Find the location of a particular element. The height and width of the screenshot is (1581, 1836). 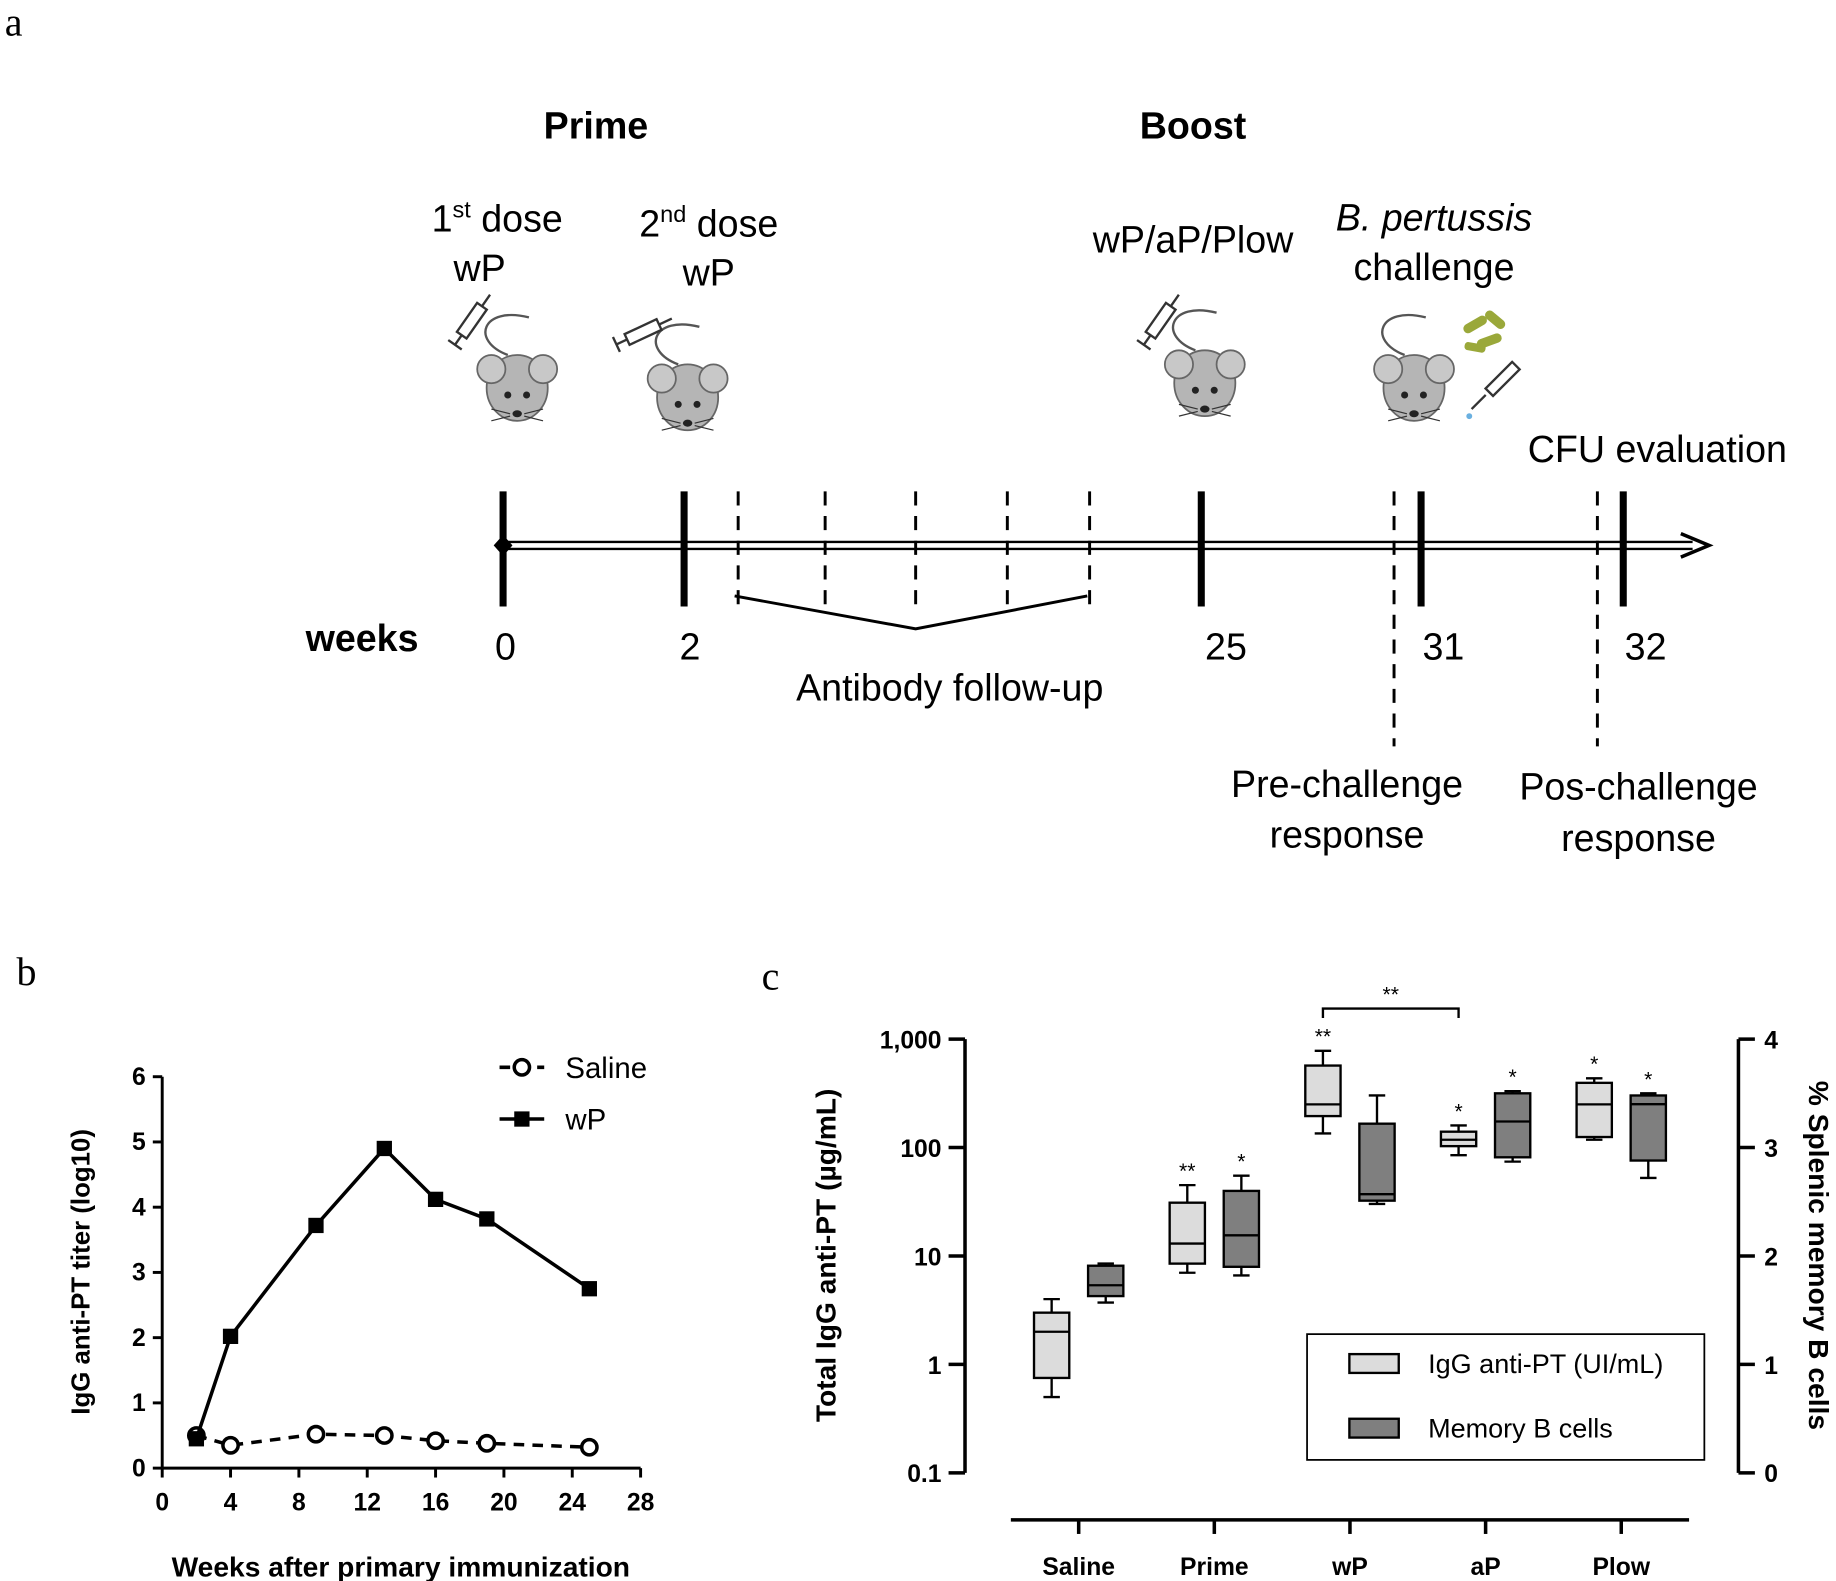

series-line is located at coordinates (392, 1292).